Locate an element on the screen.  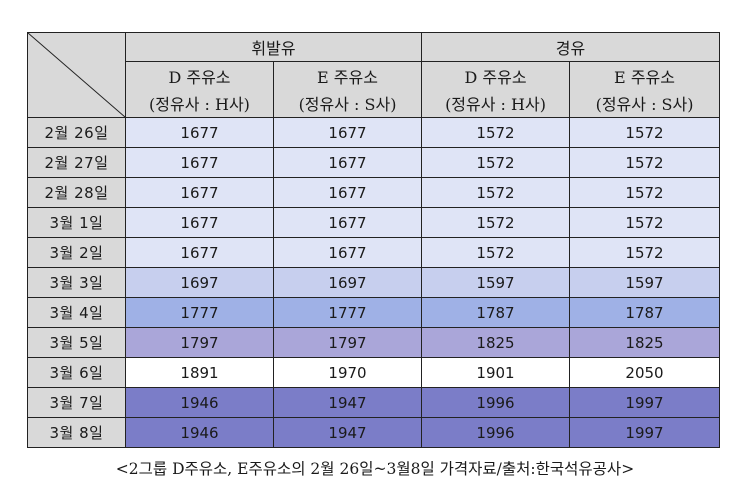
table-row: 2월 27일 1677 1677 1572 1572 is located at coordinates (374, 163).